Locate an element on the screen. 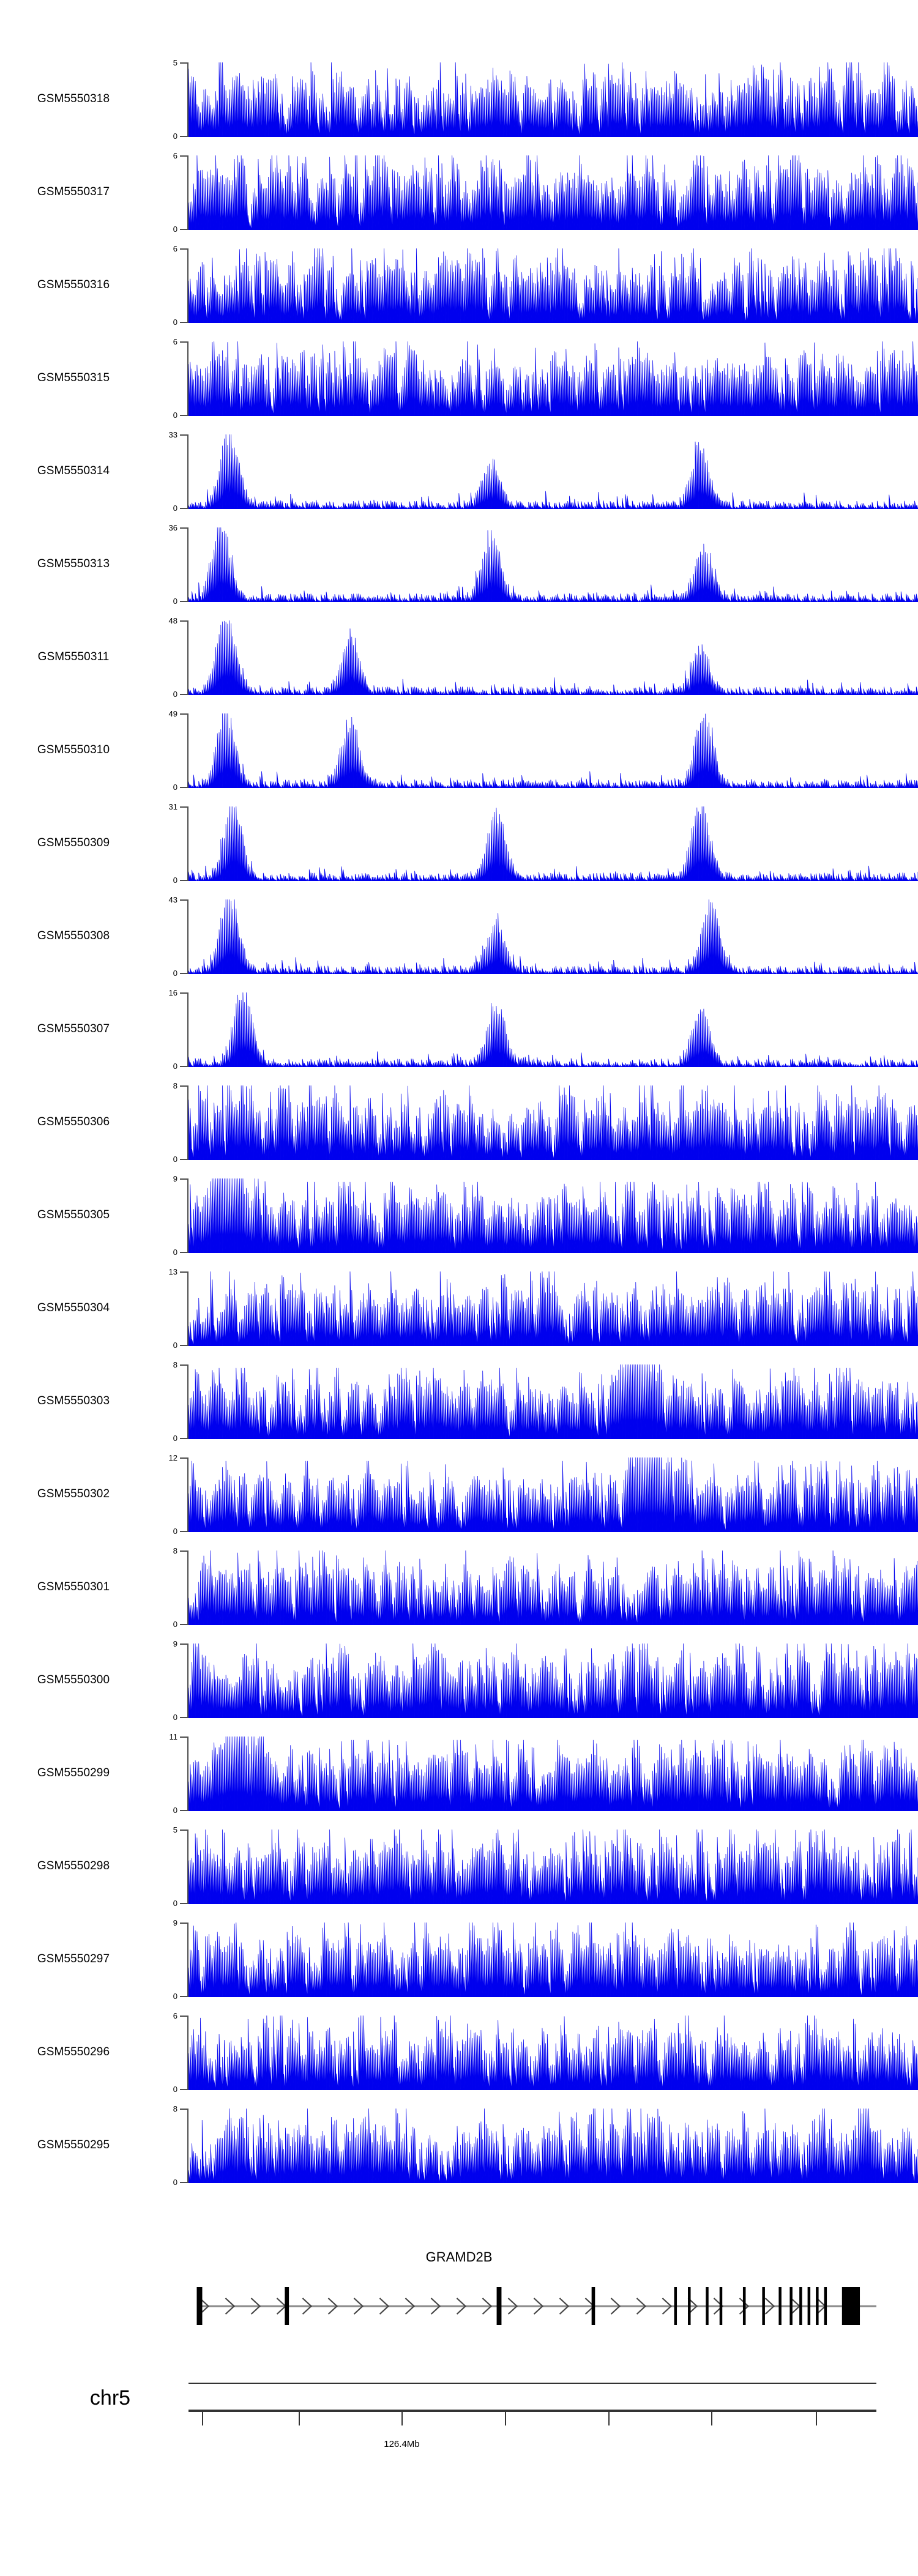  track-label-cell: GSM5550303 is located at coordinates (73, 1402).